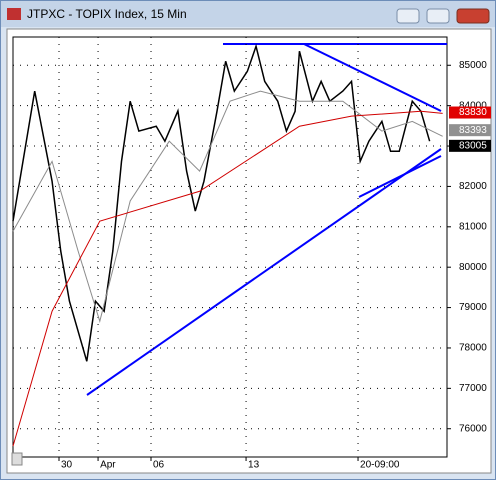  Describe the element at coordinates (67, 465) in the screenshot. I see `x-tick-label: 30` at that location.